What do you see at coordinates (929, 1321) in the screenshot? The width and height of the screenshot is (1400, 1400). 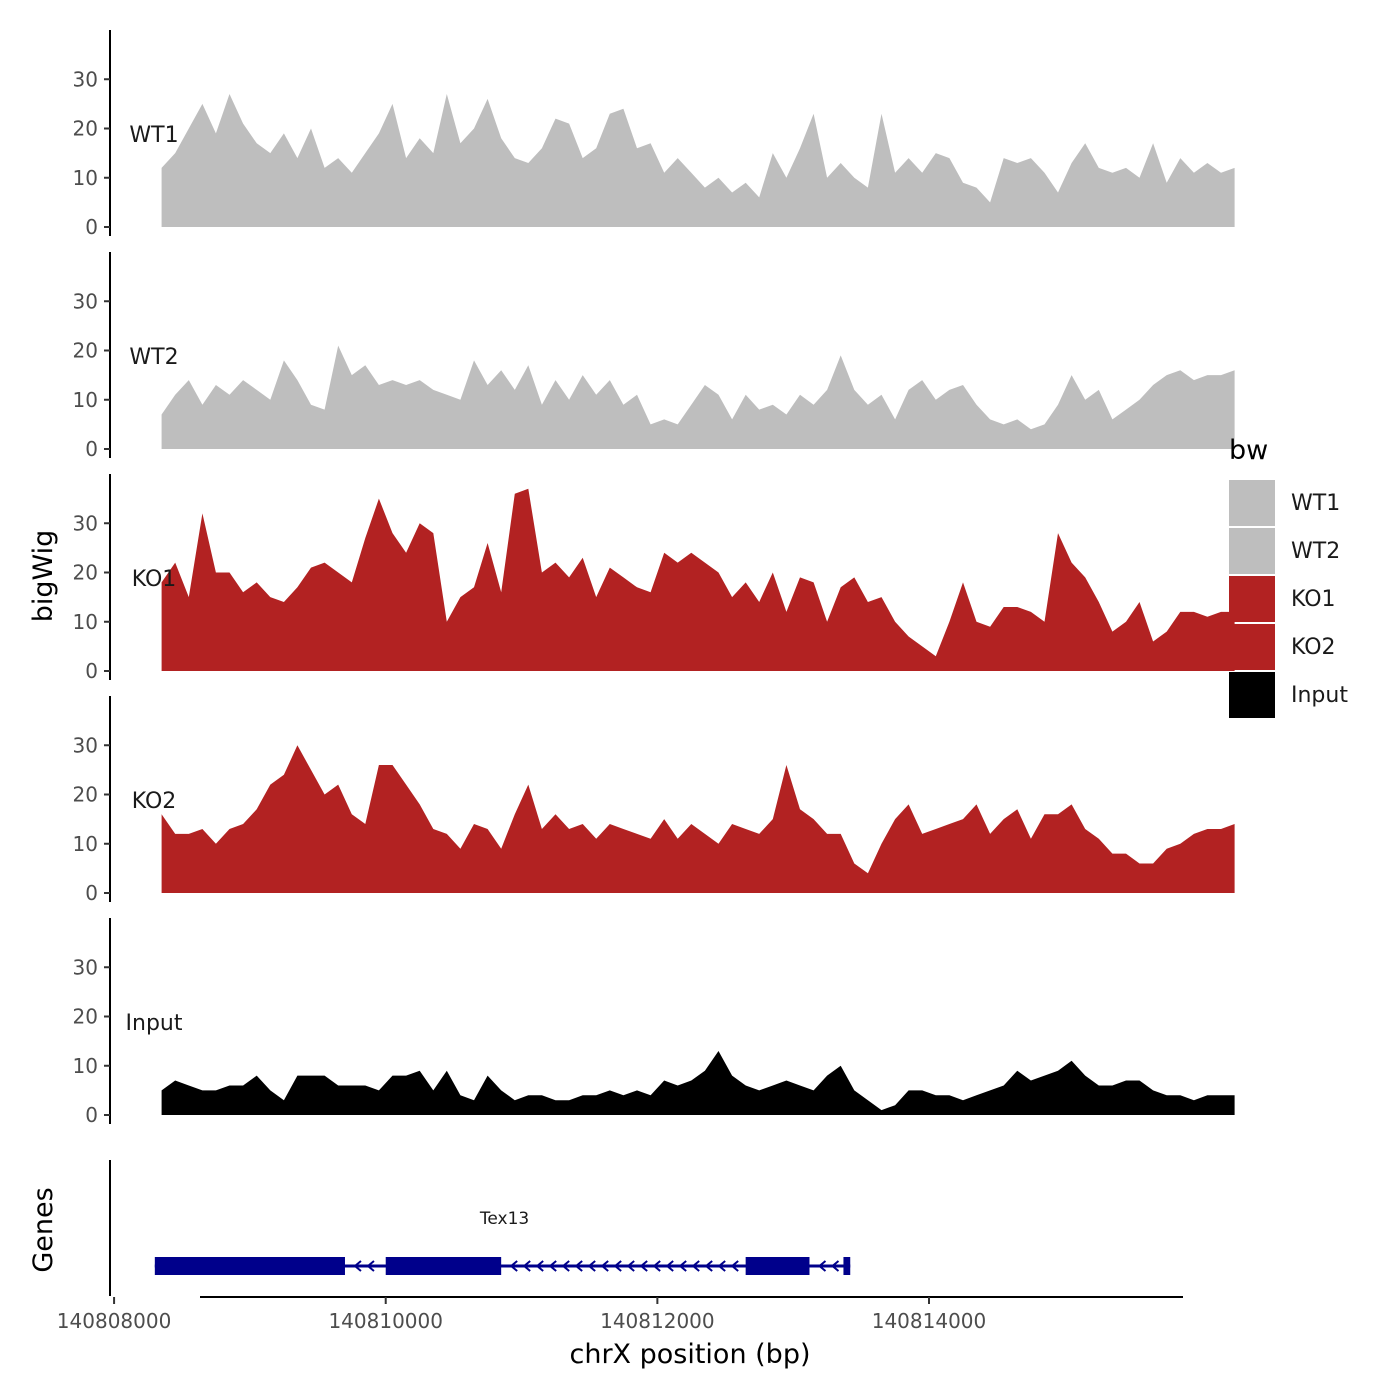 I see `x-tick-label: 140814000` at bounding box center [929, 1321].